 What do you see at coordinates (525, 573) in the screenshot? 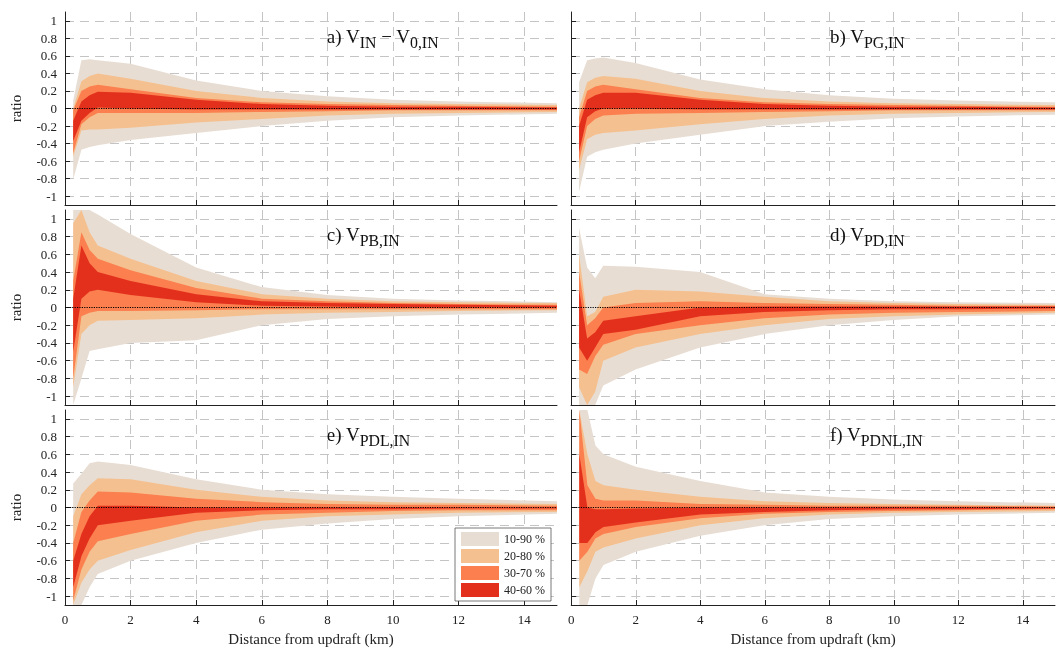
I see `legend-label: 30-70 %` at bounding box center [525, 573].